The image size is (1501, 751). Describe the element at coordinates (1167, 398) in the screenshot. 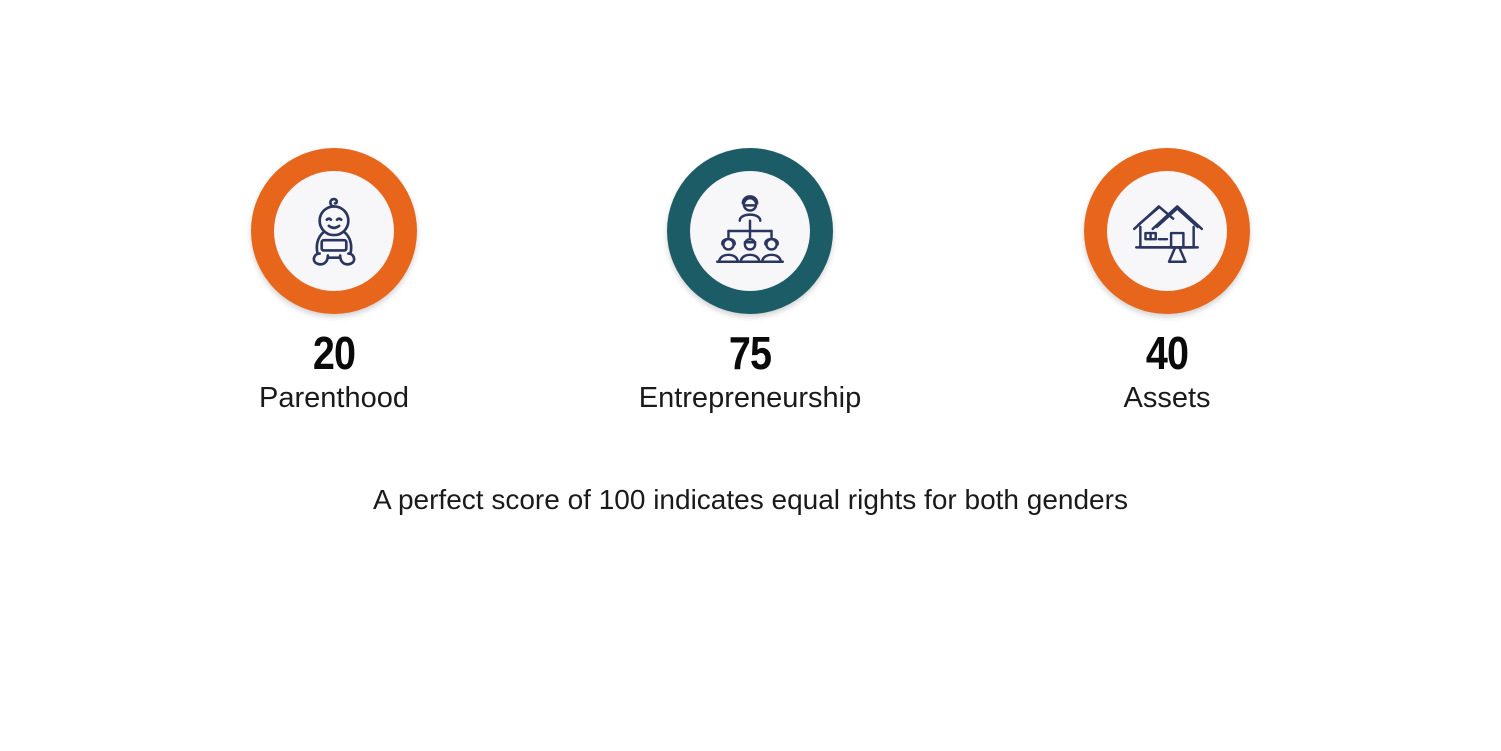

I see `score-label: Assets` at that location.